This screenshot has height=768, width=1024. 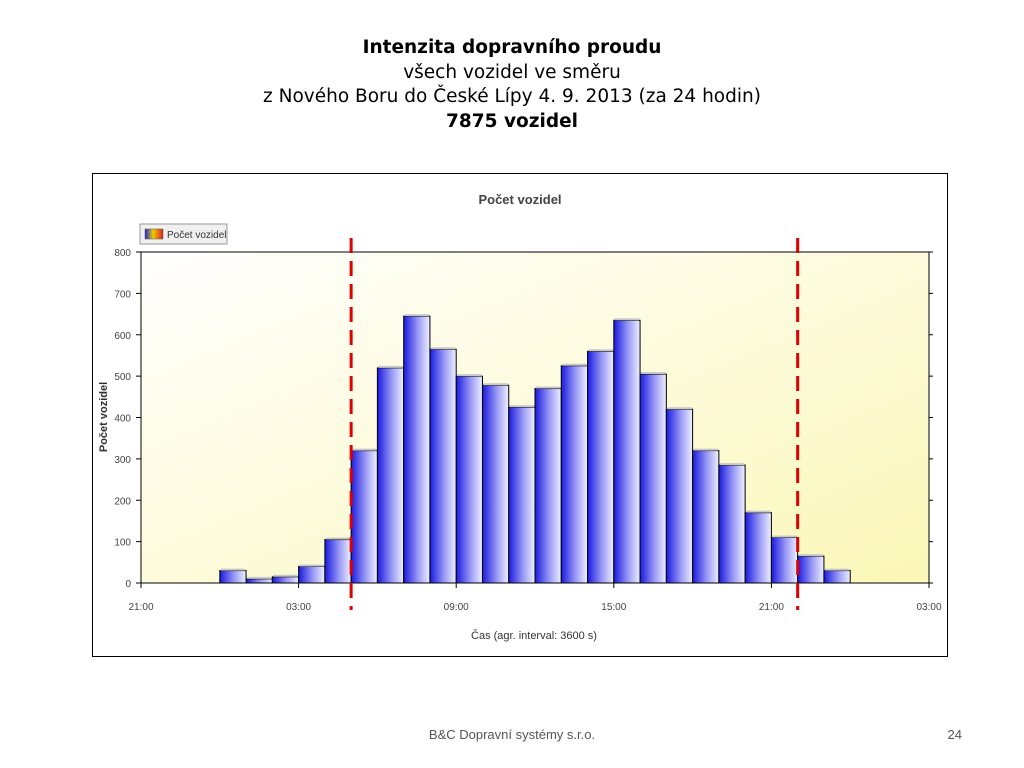 I want to click on y-tick-label: 300, so click(x=122, y=460).